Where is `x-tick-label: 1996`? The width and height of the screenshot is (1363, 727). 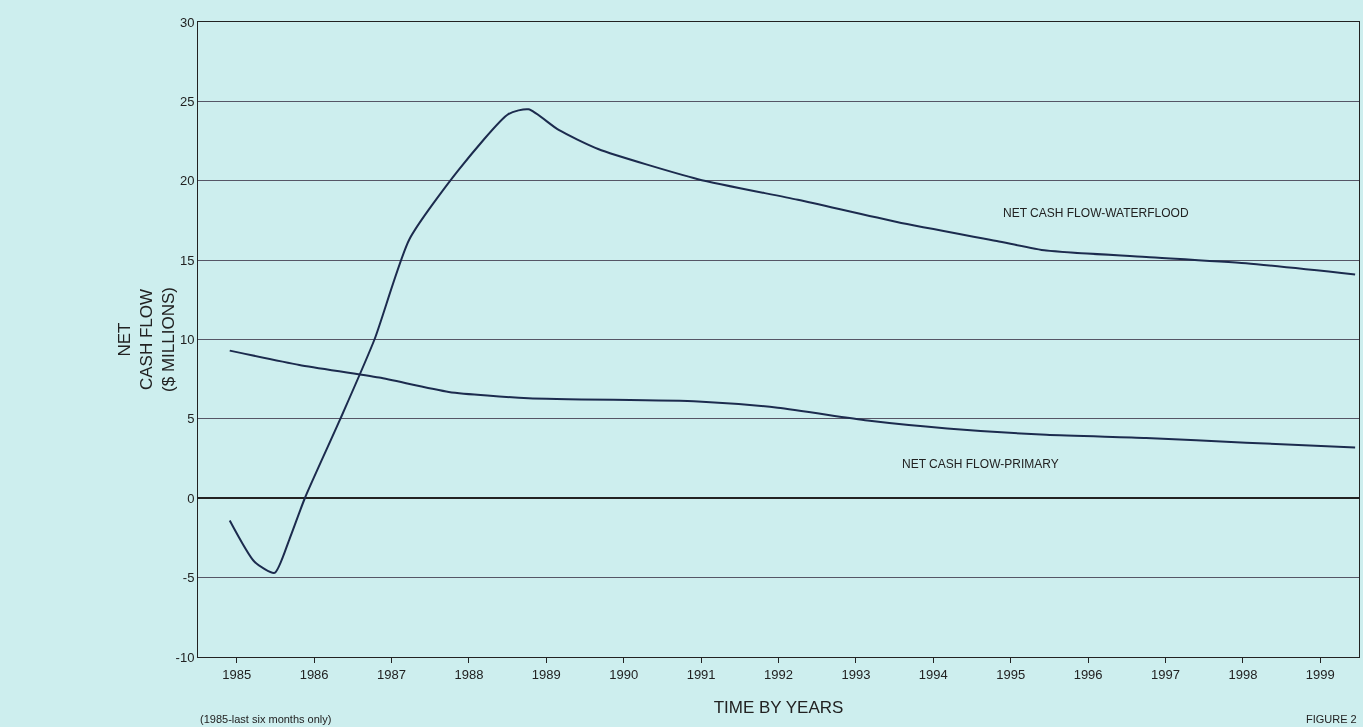 x-tick-label: 1996 is located at coordinates (1088, 674).